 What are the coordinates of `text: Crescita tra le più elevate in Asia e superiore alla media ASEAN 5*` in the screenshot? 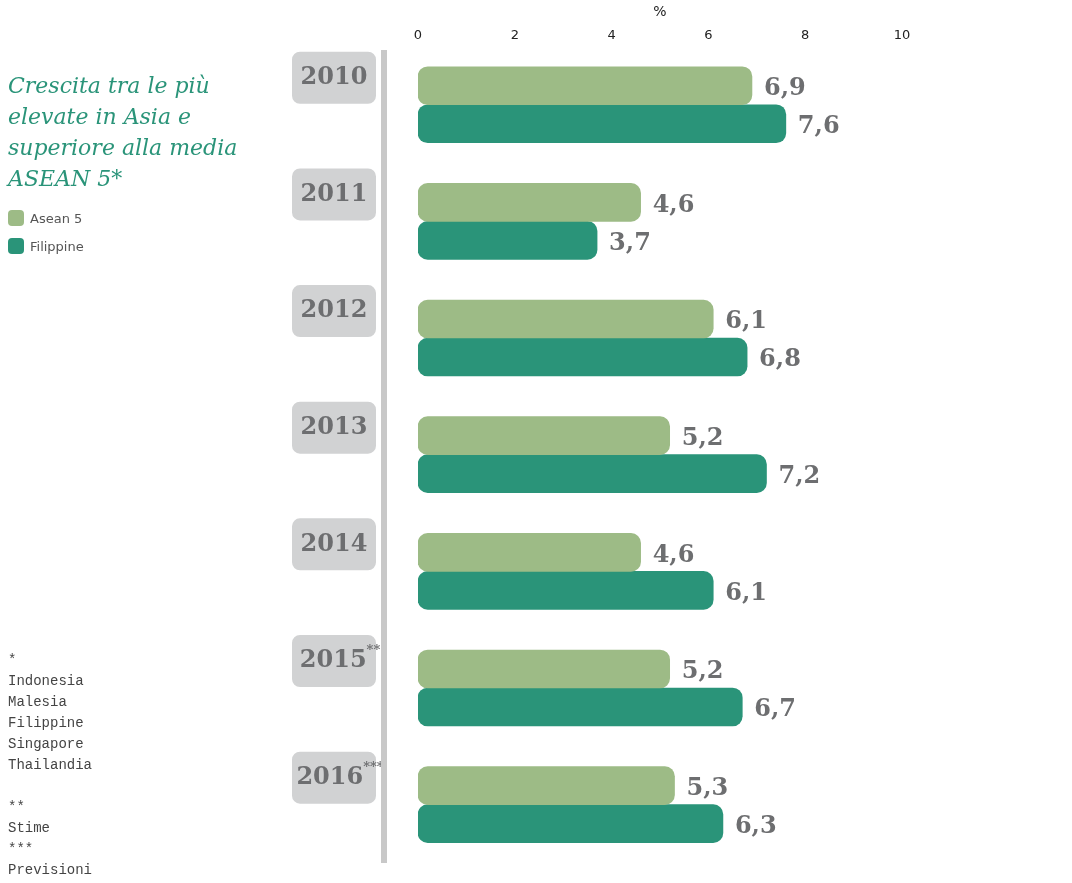 It's located at (123, 132).